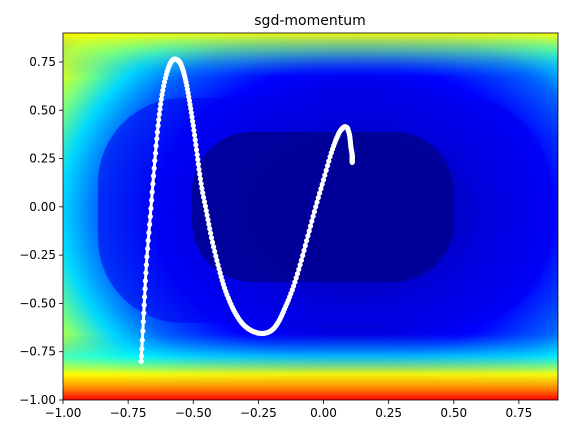 This screenshot has width=568, height=435. What do you see at coordinates (193, 413) in the screenshot?
I see `x-tick-label: −0.50` at bounding box center [193, 413].